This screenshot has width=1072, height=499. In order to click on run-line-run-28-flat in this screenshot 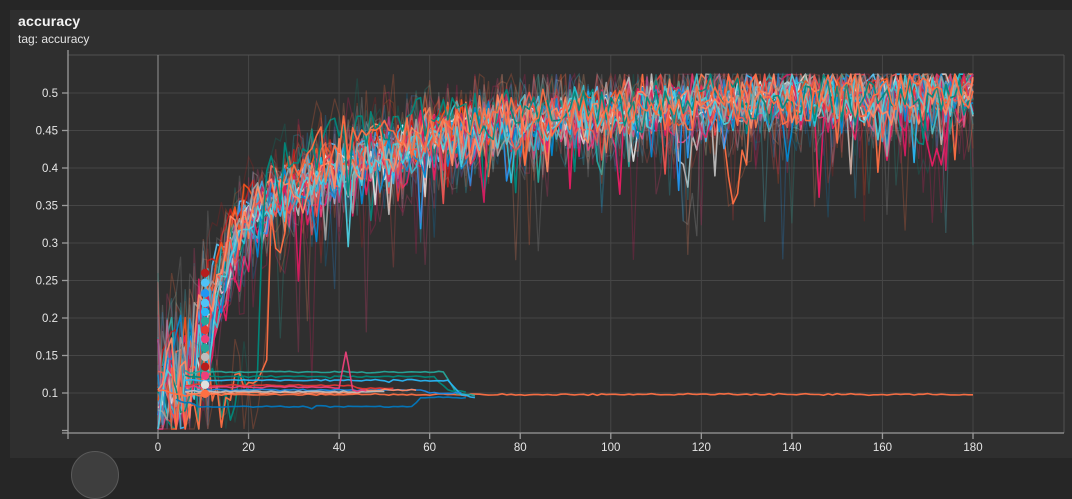, I will do `click(320, 403)`.